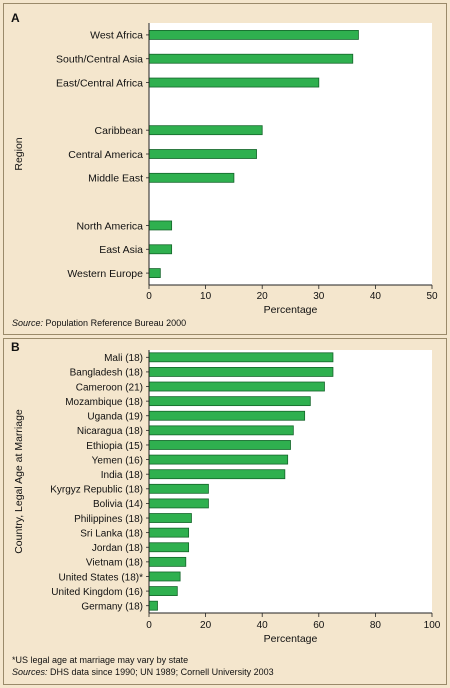 Image resolution: width=450 pixels, height=688 pixels. I want to click on y-axis-label: Region, so click(19, 153).